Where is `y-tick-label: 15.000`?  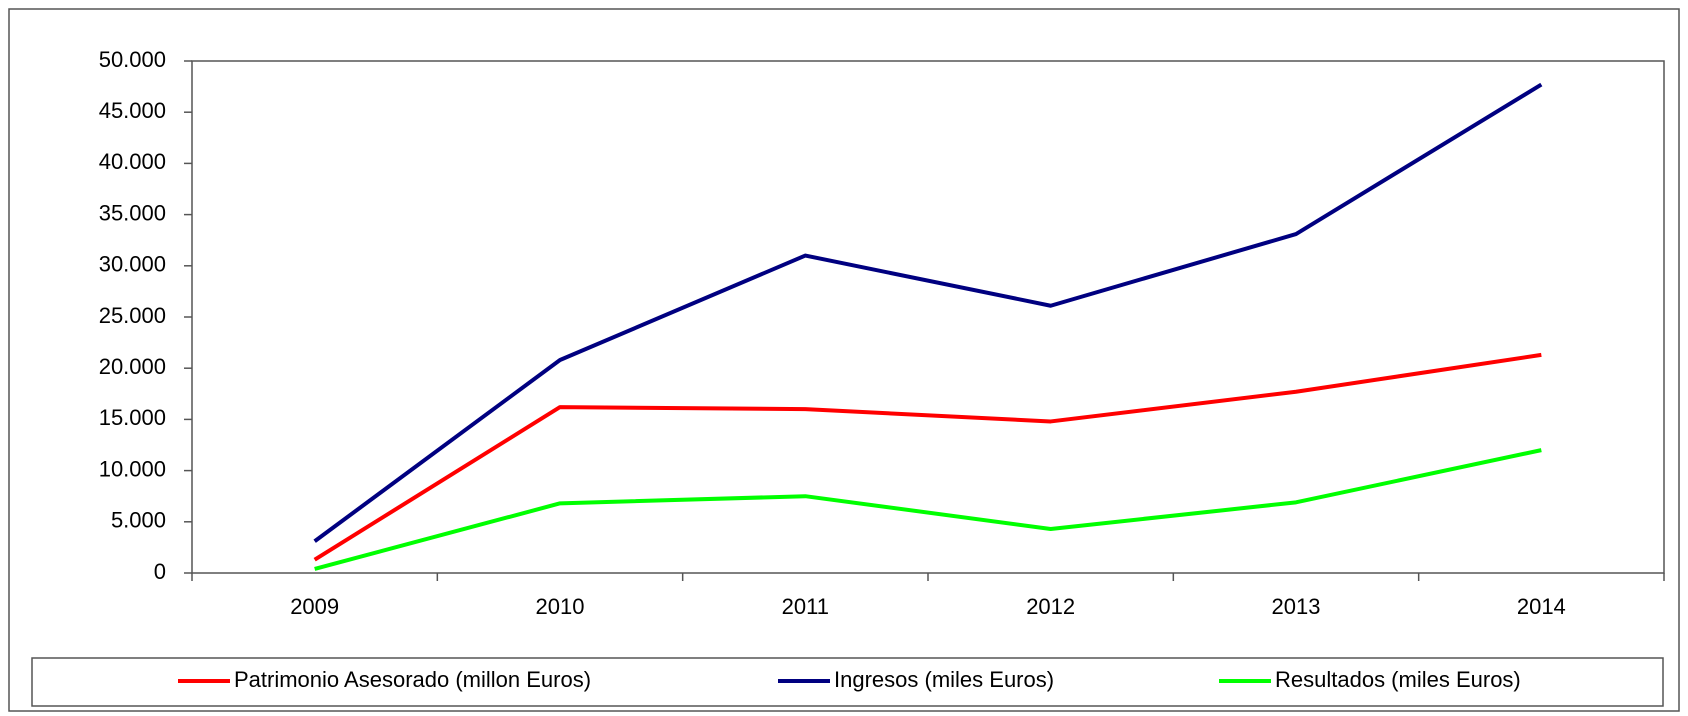
y-tick-label: 15.000 is located at coordinates (132, 417).